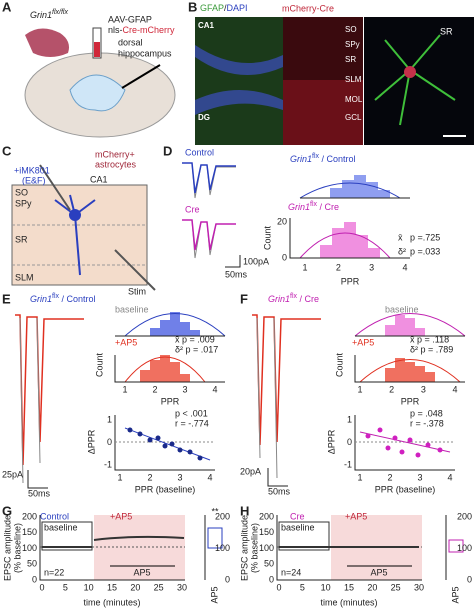 This screenshot has height=616, width=474. What do you see at coordinates (49, 15) in the screenshot?
I see `gene: Grin1flx/flx` at bounding box center [49, 15].